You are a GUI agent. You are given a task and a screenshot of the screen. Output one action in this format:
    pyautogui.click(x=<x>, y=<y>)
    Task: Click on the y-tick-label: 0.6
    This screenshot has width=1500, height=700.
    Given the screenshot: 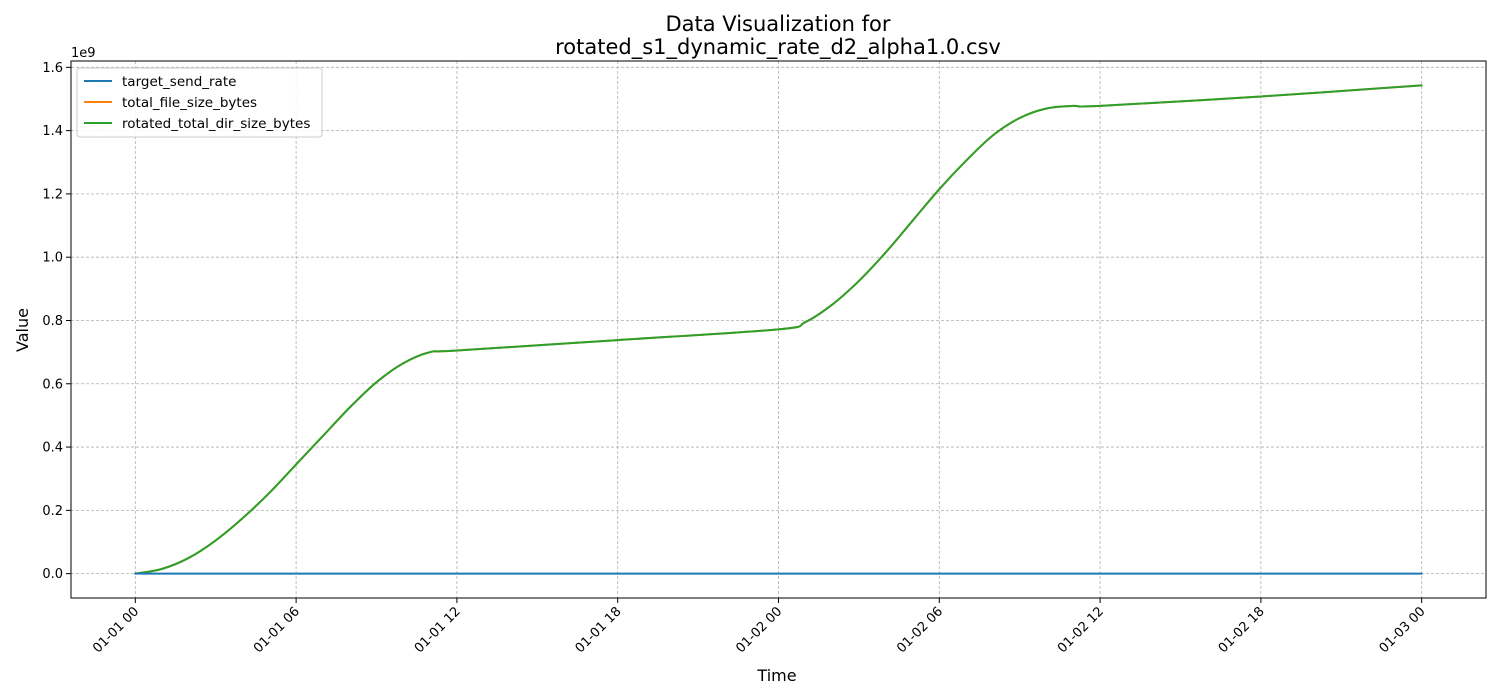 What is the action you would take?
    pyautogui.click(x=52, y=384)
    